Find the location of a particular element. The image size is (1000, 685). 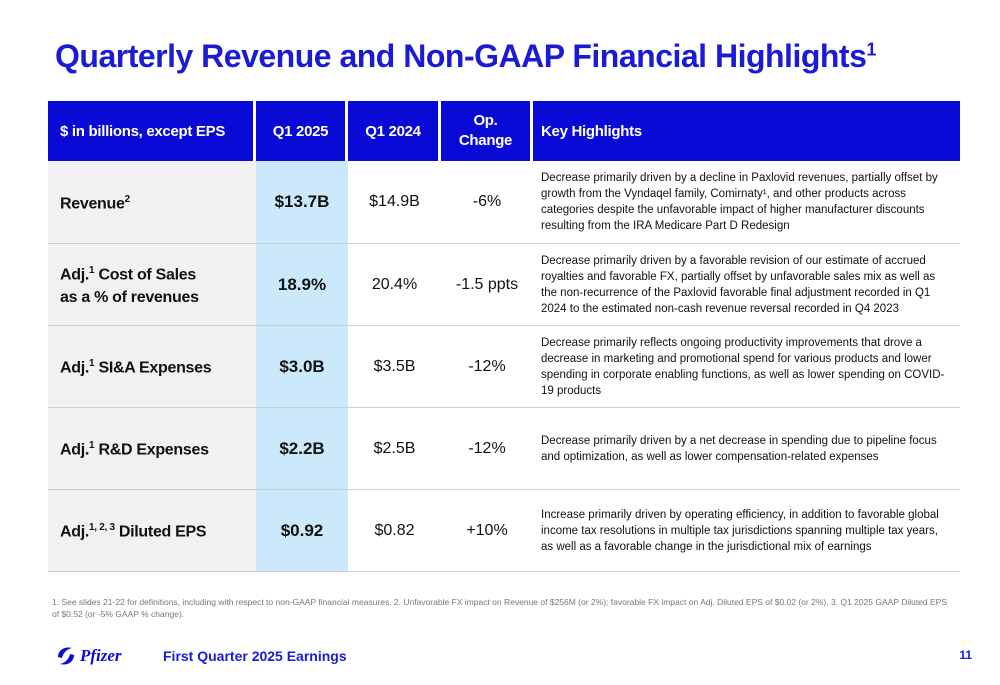

logo-wordmark: Pfizer is located at coordinates (101, 655).